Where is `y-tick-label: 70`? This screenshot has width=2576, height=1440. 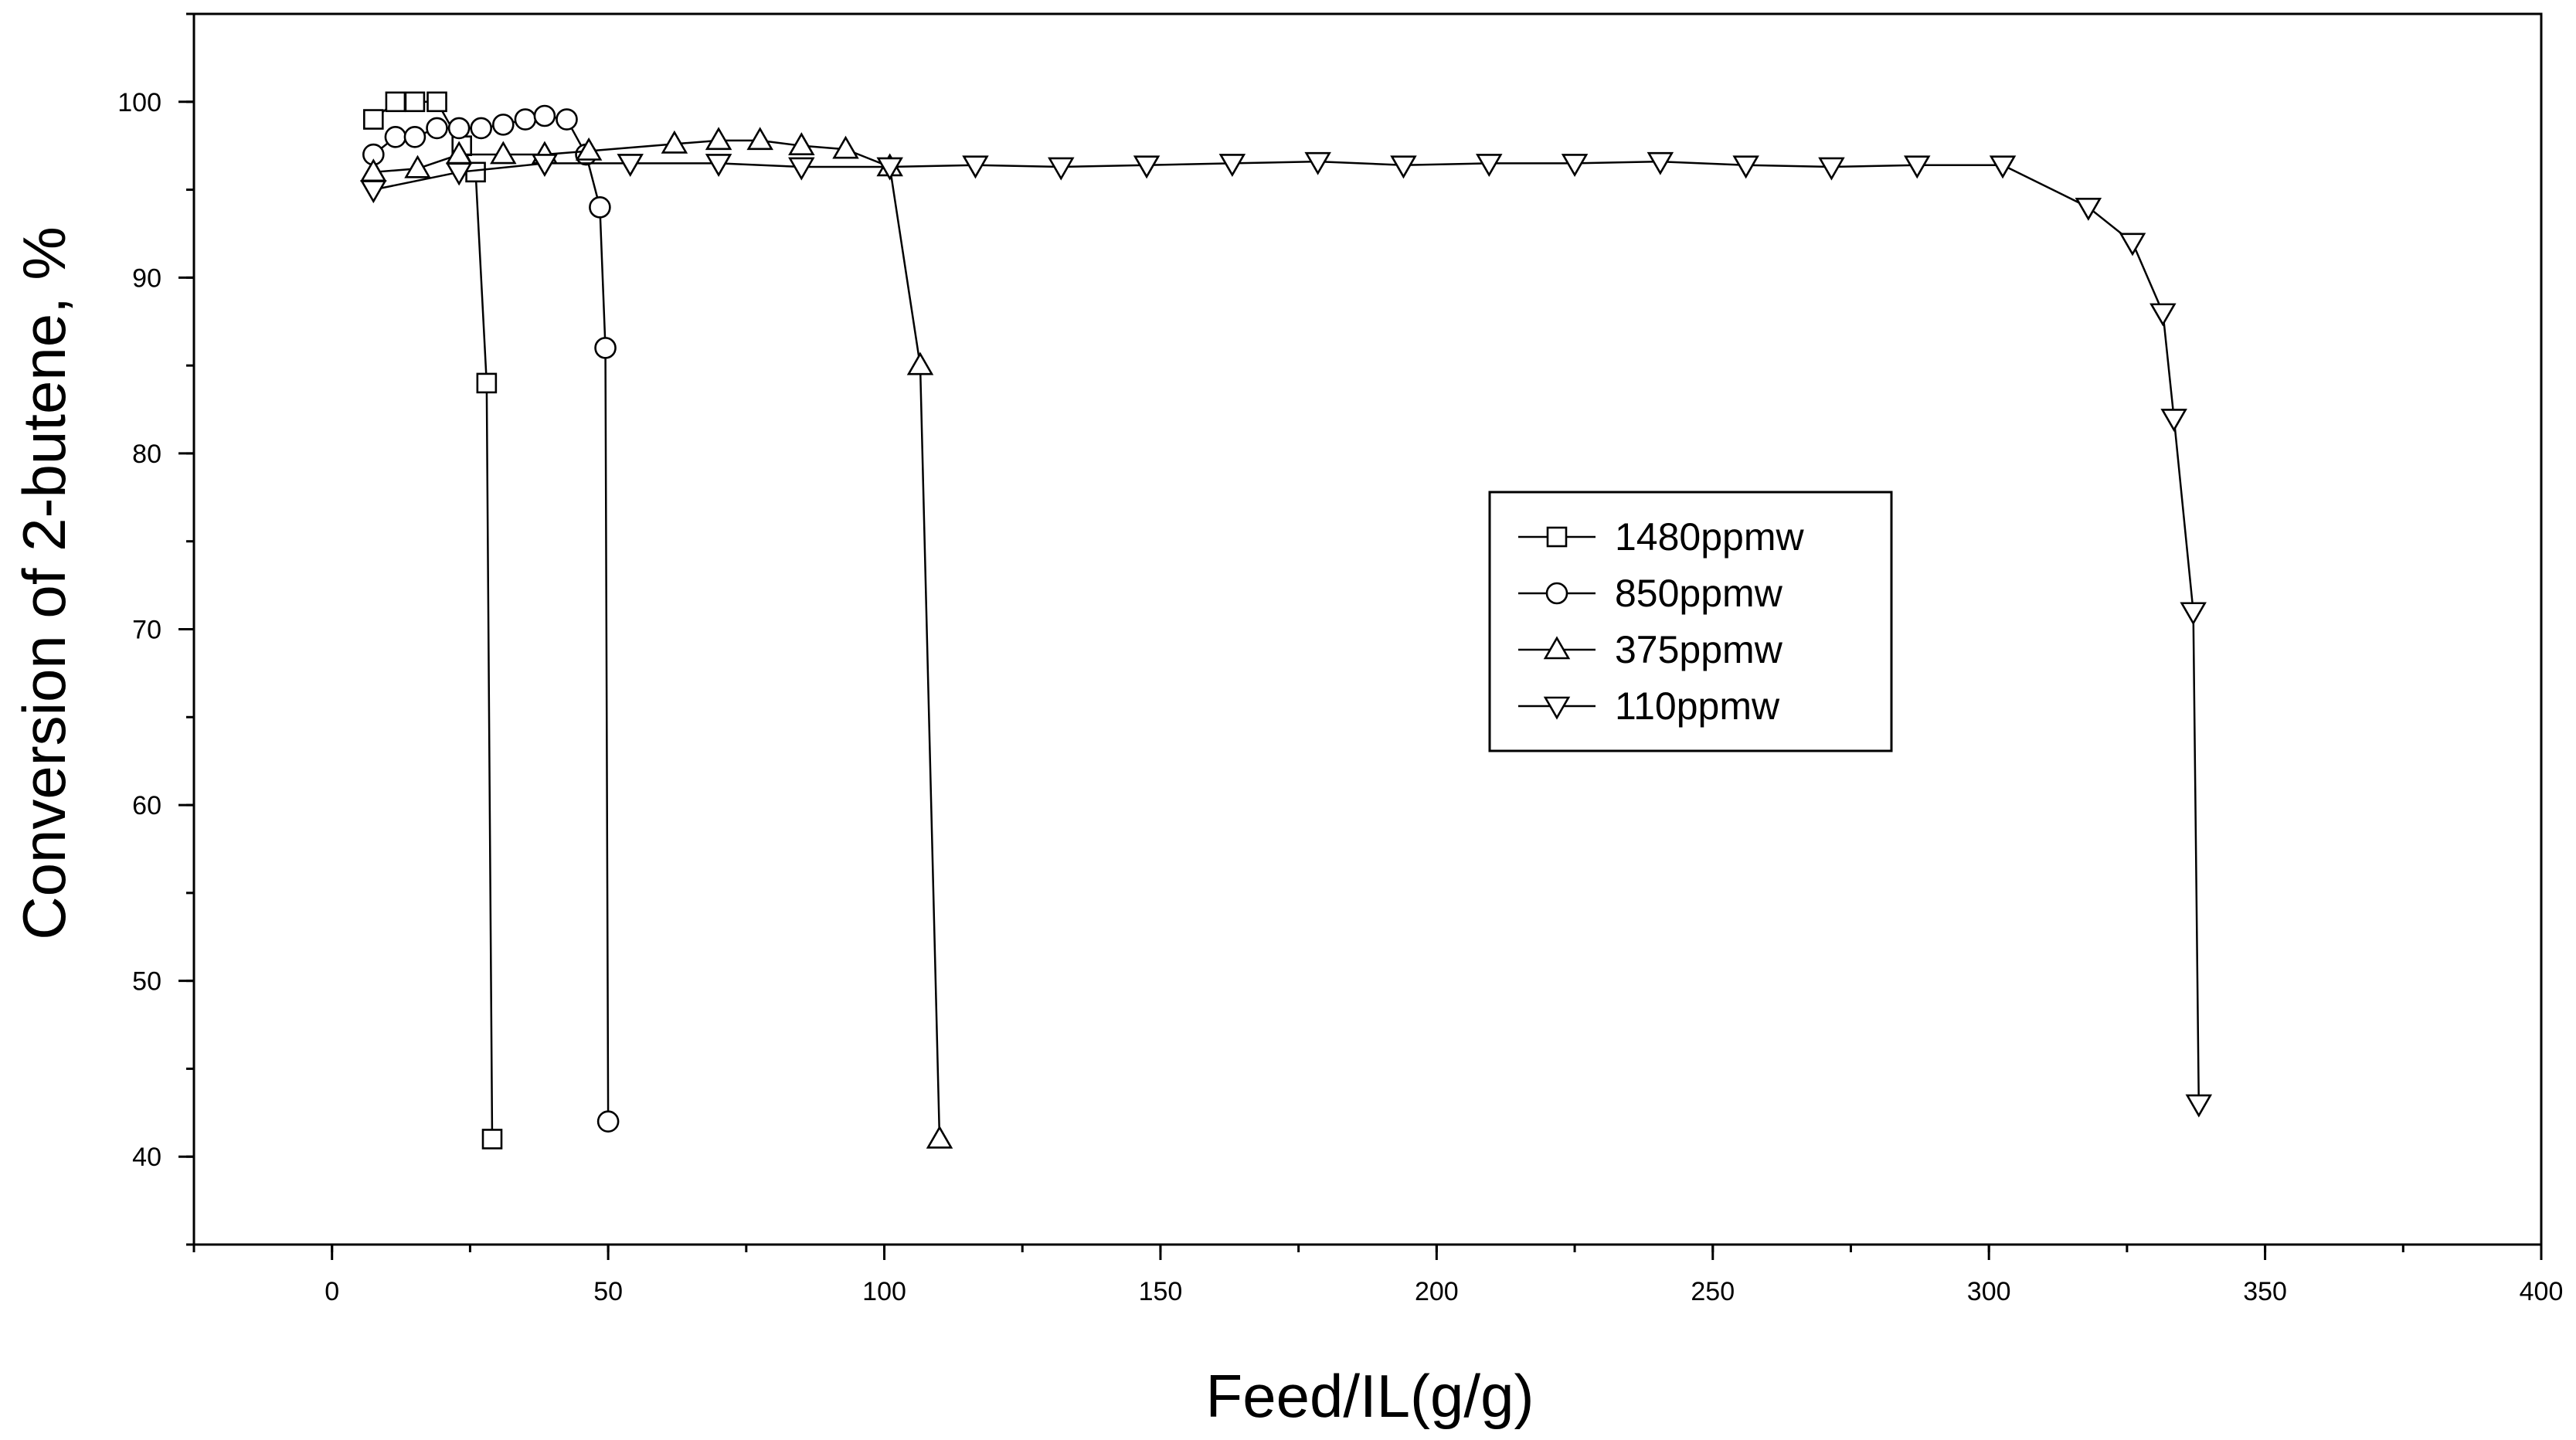
y-tick-label: 70 is located at coordinates (146, 630).